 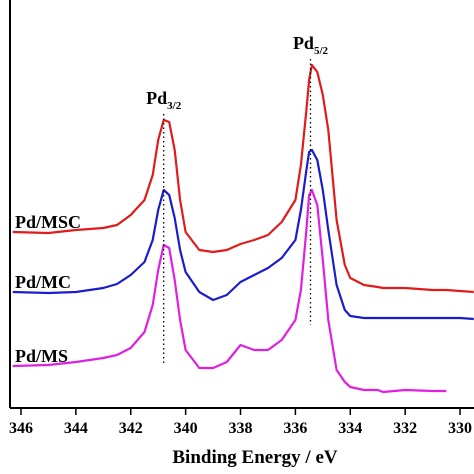 I want to click on peak-label-sub: 3/2, so click(x=174, y=106).